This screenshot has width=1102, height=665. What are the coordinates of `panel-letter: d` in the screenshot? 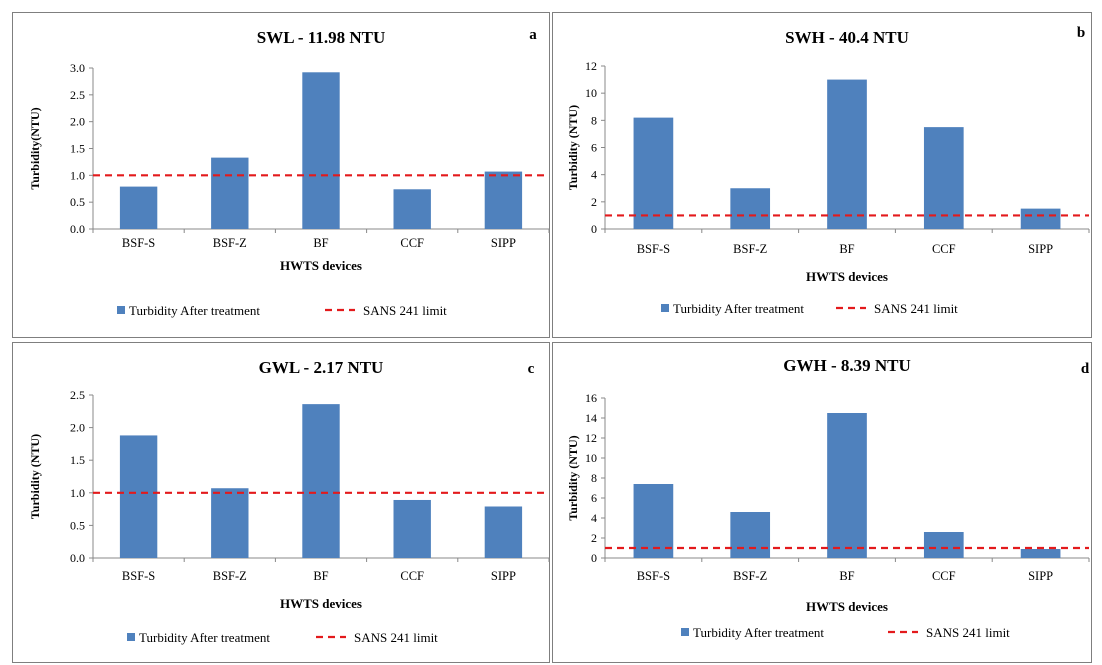 It's located at (1085, 369).